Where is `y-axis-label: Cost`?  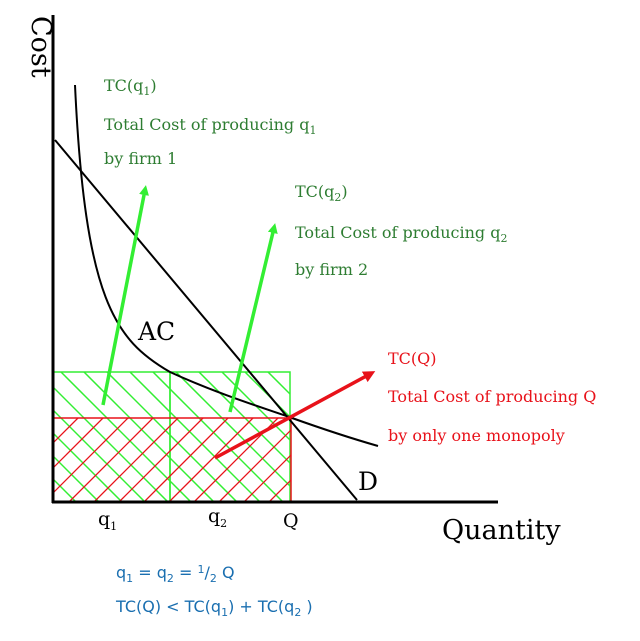 y-axis-label: Cost is located at coordinates (40, 47).